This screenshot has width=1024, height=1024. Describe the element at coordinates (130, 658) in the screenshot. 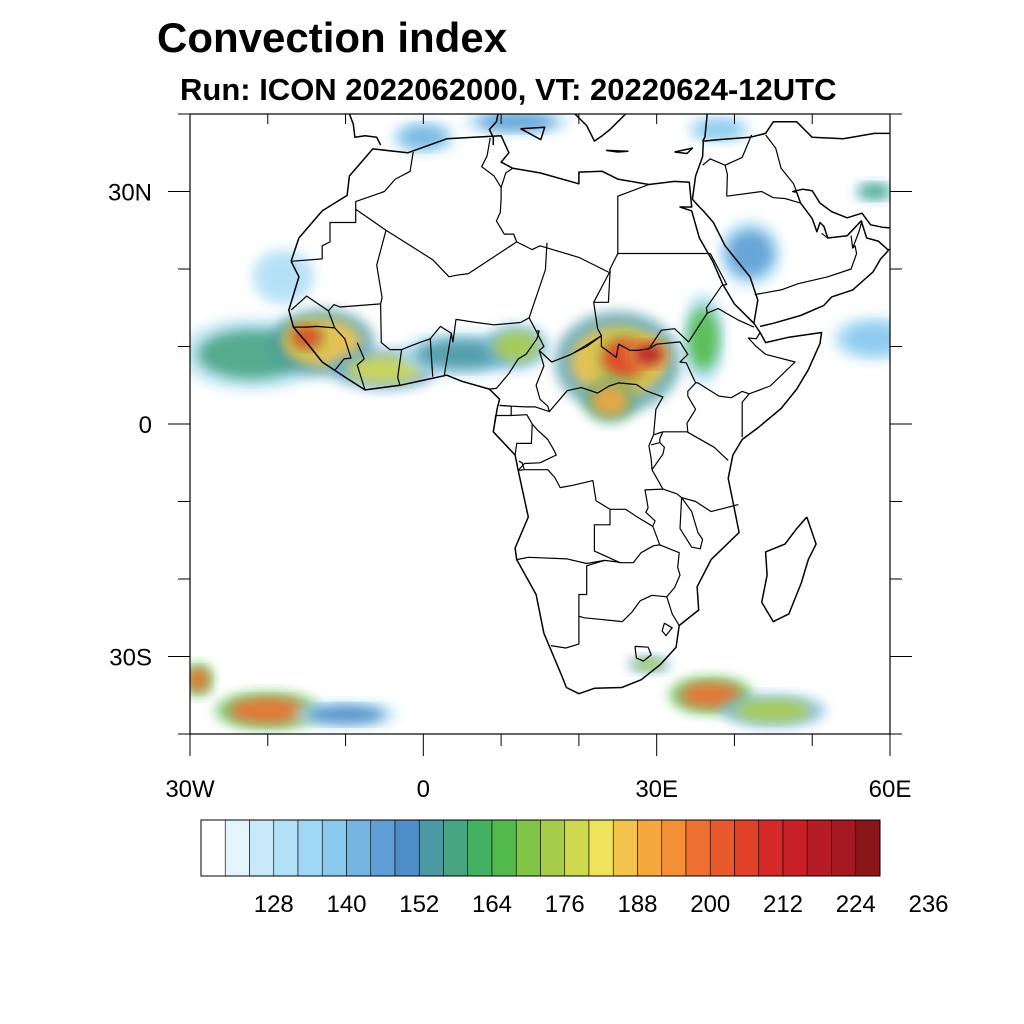

I see `y-tick-label: 30S` at that location.